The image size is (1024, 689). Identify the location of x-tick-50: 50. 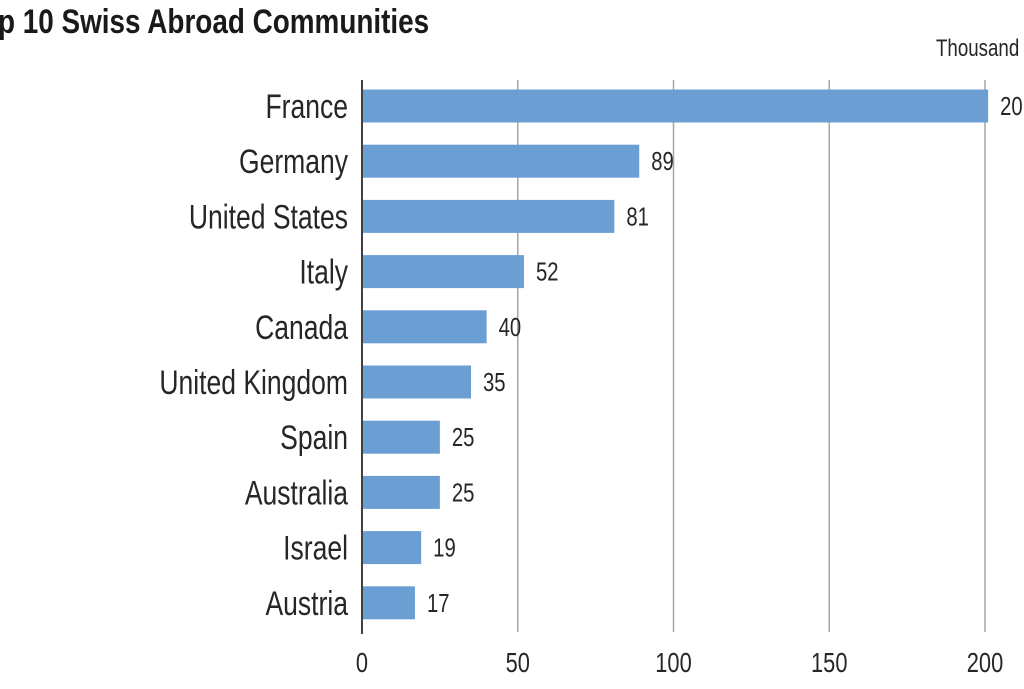
(518, 662).